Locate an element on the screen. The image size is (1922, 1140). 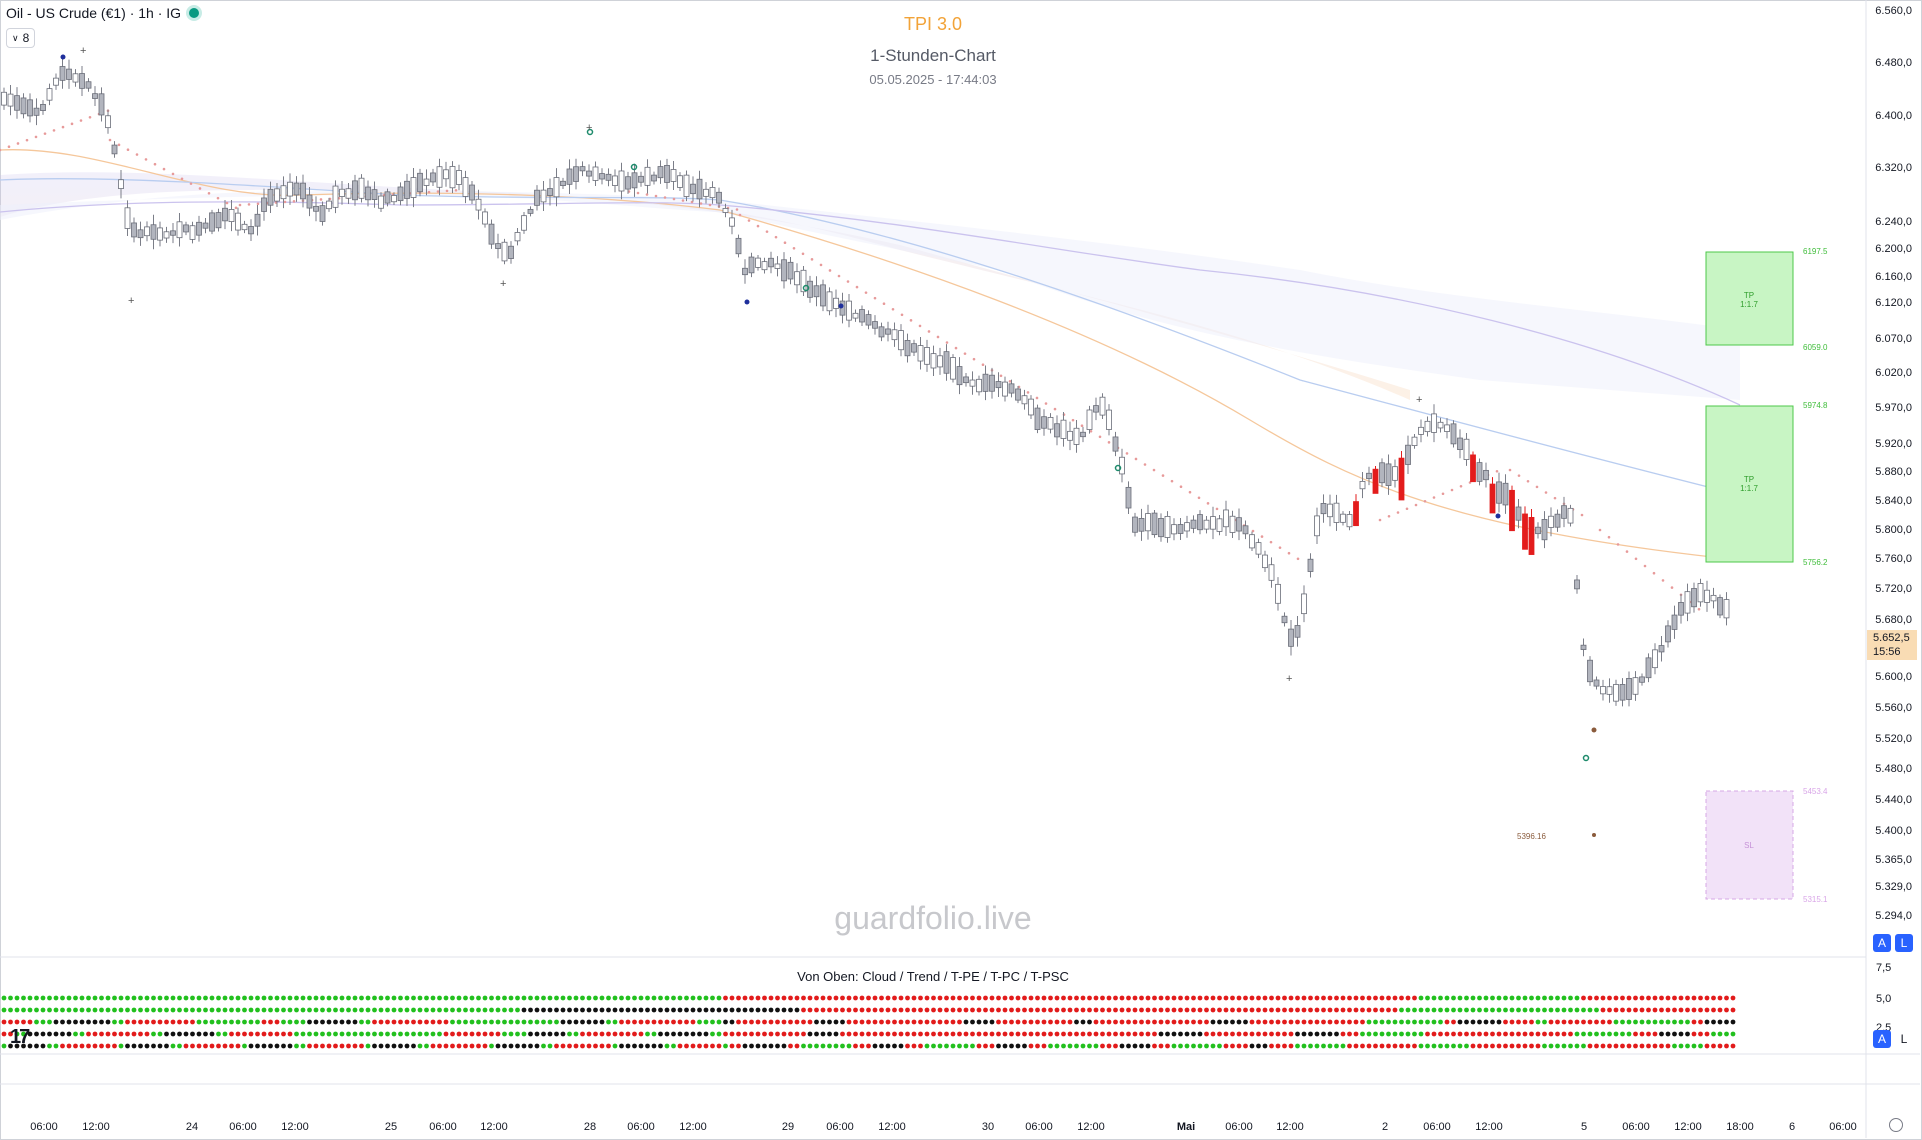
indicator-auto-scale-button: A is located at coordinates (1882, 1039).